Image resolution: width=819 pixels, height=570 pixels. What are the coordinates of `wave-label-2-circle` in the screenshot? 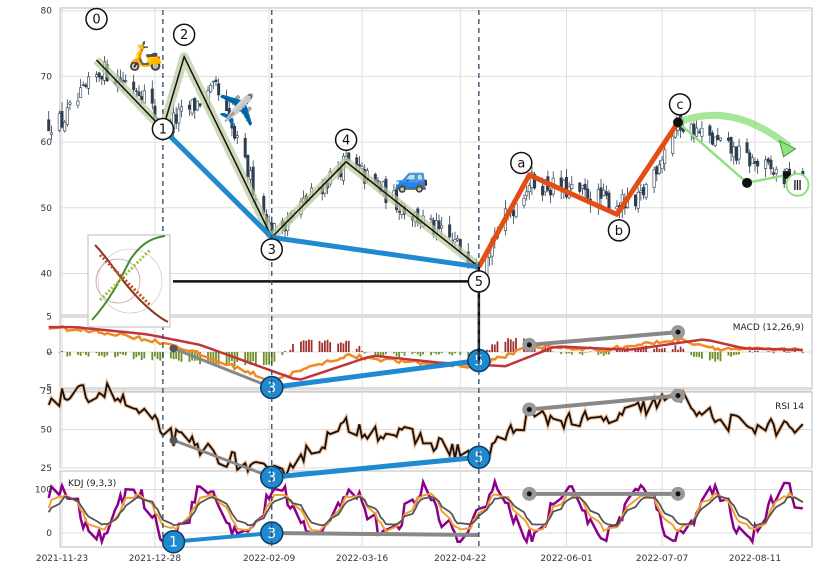 It's located at (184, 34).